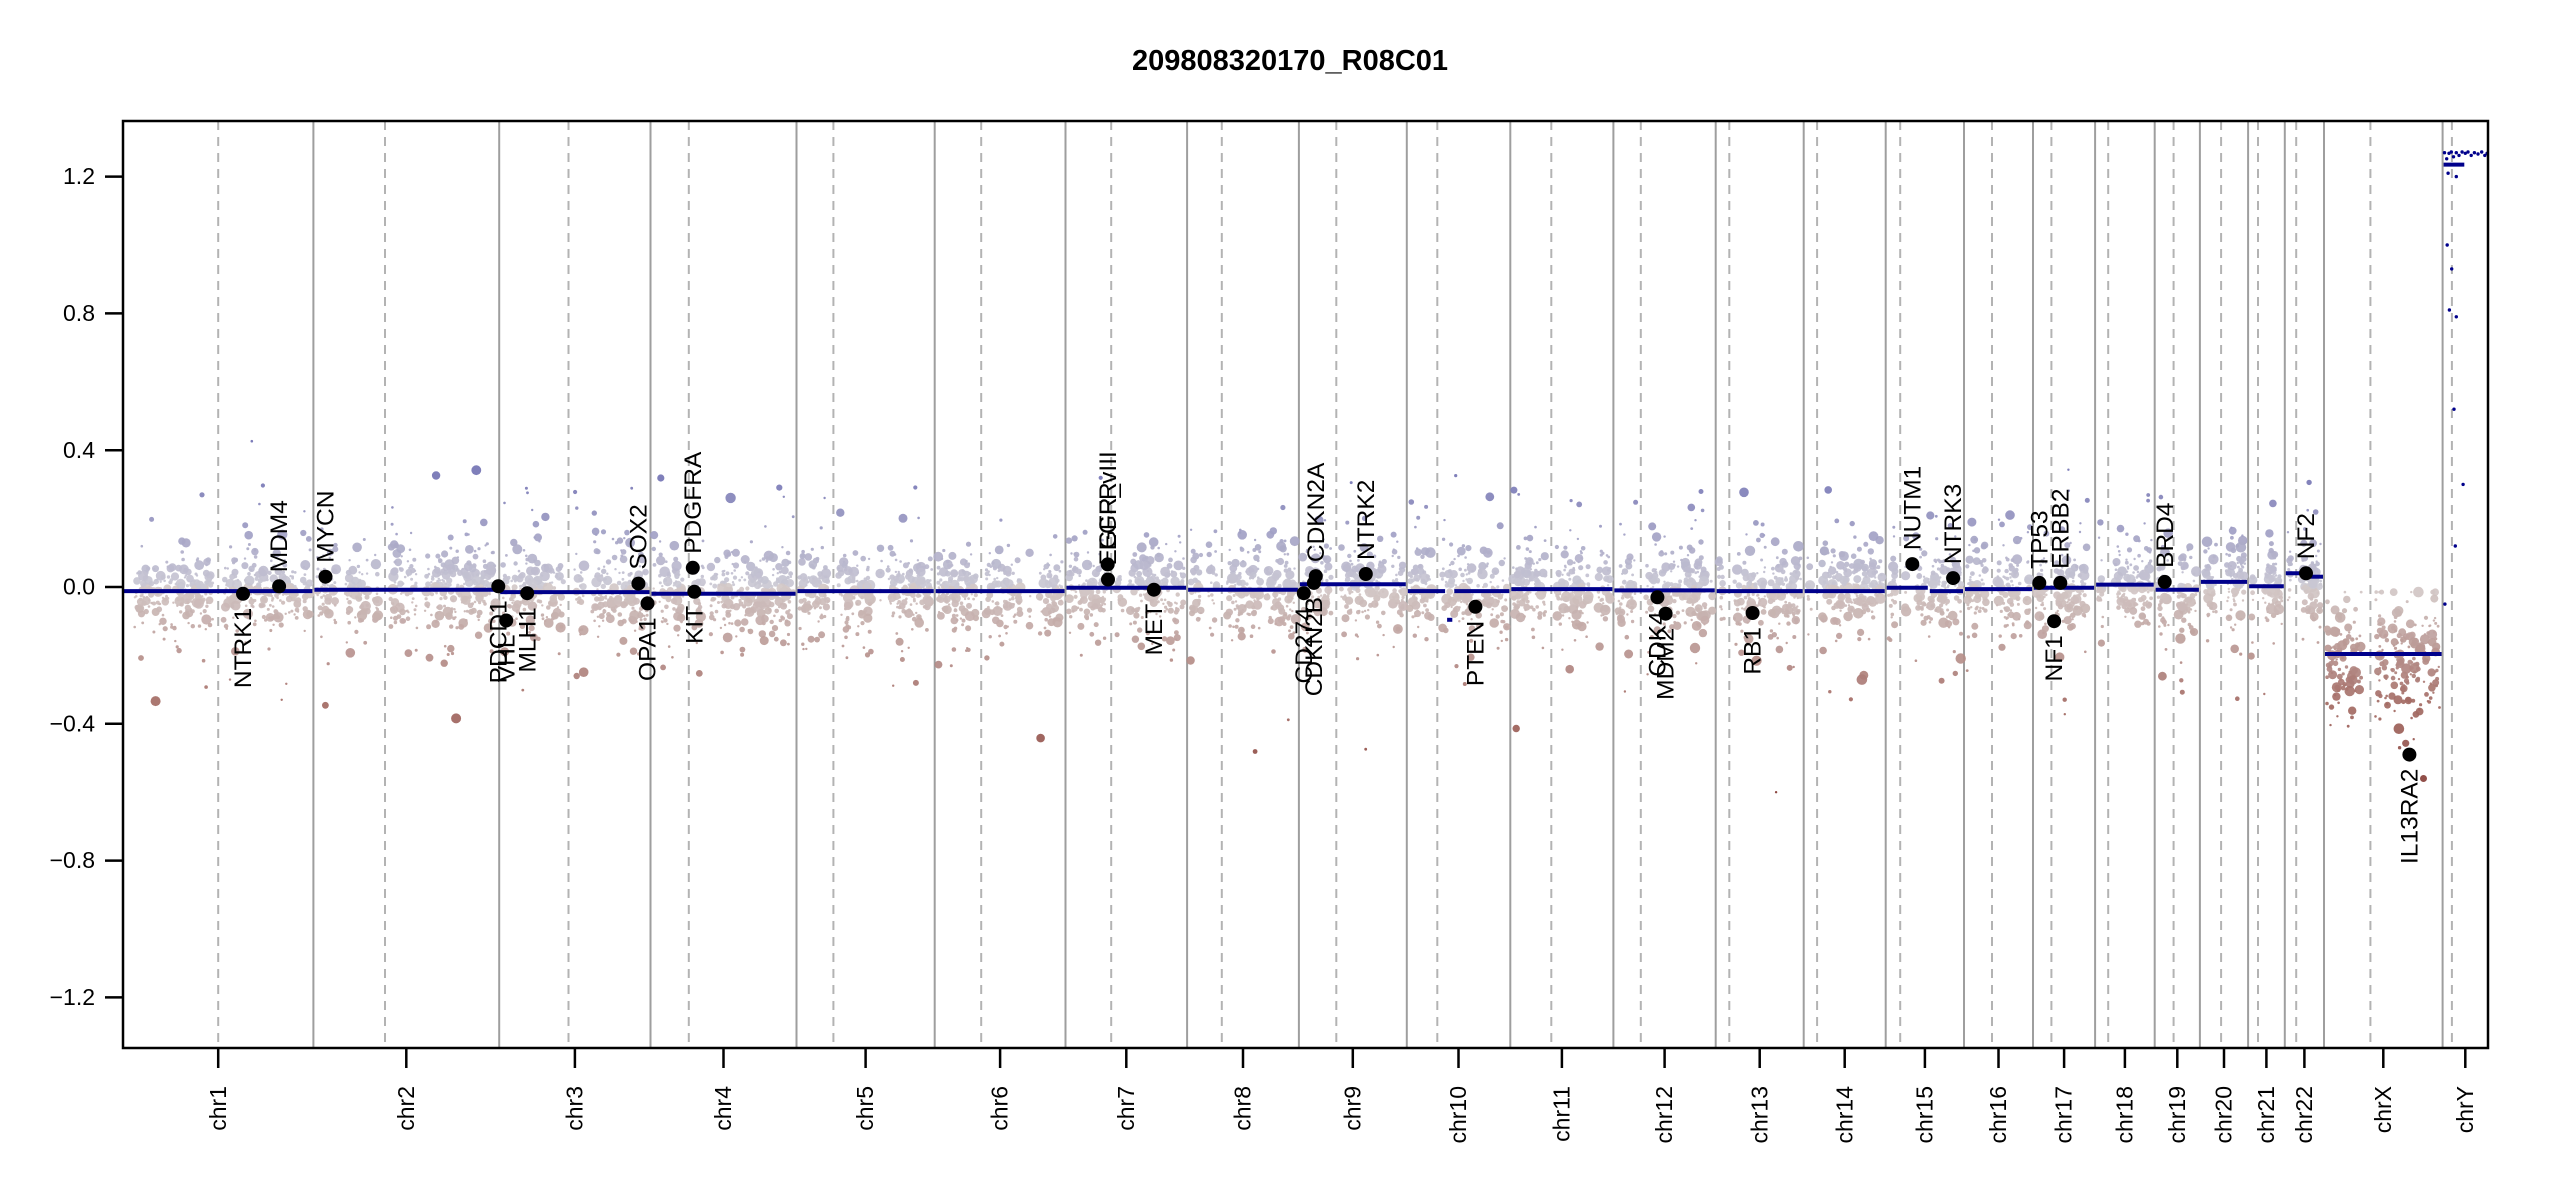  I want to click on gene-marker-SOX2: SOX2, so click(638, 547).